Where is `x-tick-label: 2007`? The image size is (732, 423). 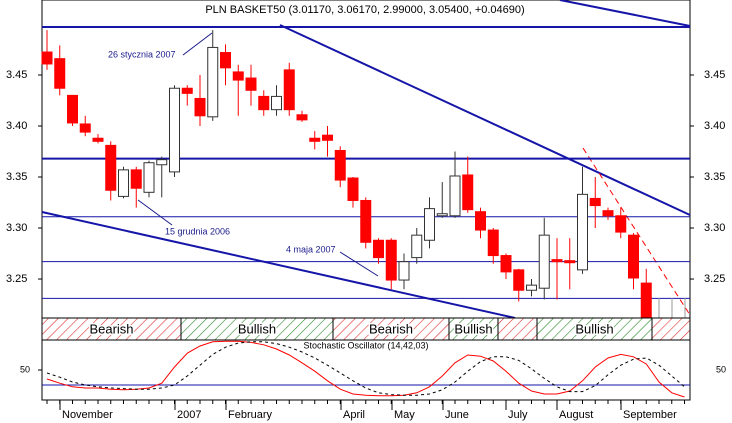
x-tick-label: 2007 is located at coordinates (189, 415).